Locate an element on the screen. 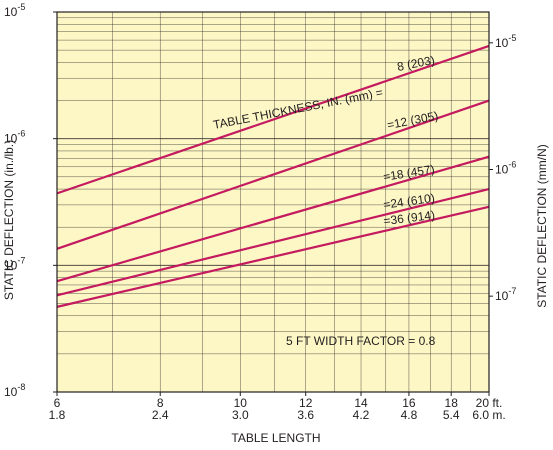 The width and height of the screenshot is (553, 450). x-tick-label-m: 6.0 m. is located at coordinates (488, 415).